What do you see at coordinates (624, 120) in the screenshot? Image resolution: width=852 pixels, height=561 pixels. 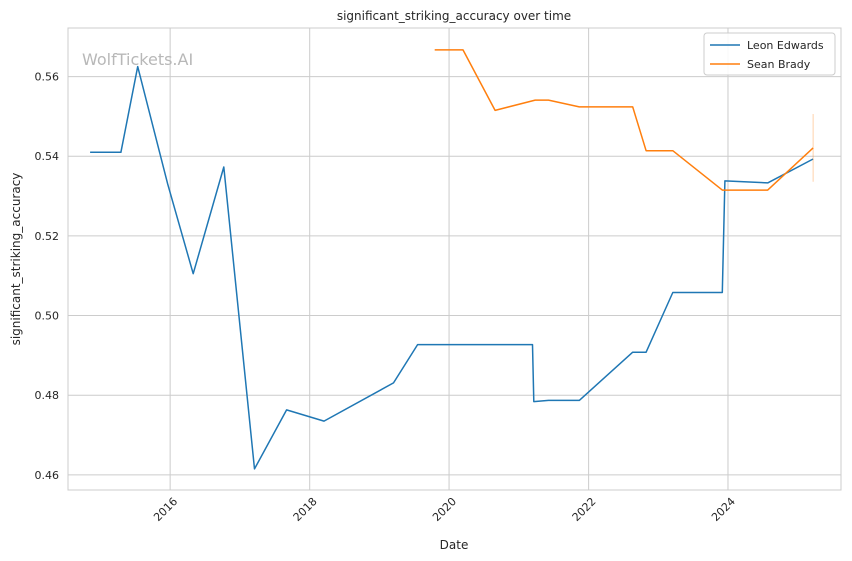 I see `series-line-sean-brady` at bounding box center [624, 120].